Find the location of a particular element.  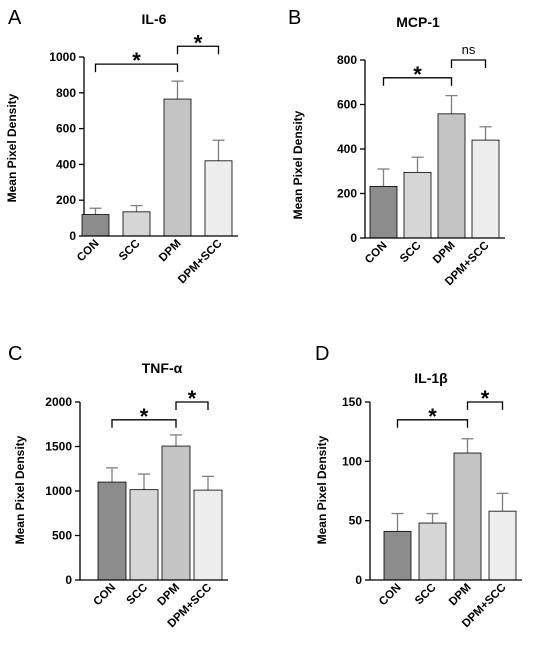

y-tick-label: 500 is located at coordinates (62, 536).